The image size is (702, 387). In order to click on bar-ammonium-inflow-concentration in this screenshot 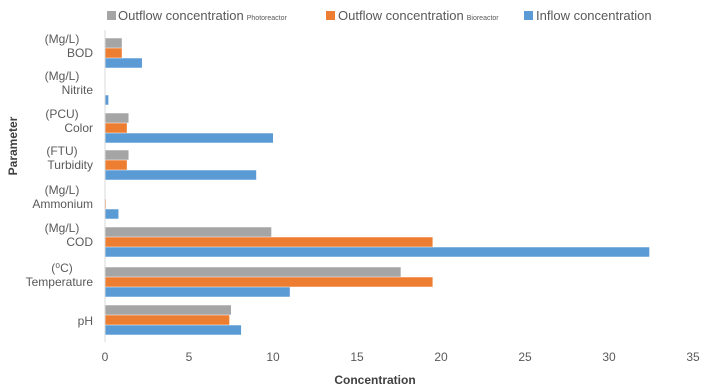, I will do `click(112, 214)`.